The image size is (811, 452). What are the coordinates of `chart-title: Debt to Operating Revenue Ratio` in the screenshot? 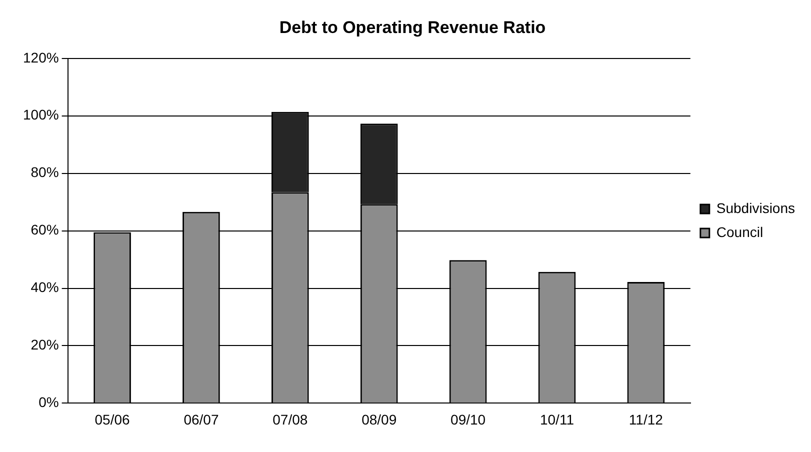 It's located at (412, 27).